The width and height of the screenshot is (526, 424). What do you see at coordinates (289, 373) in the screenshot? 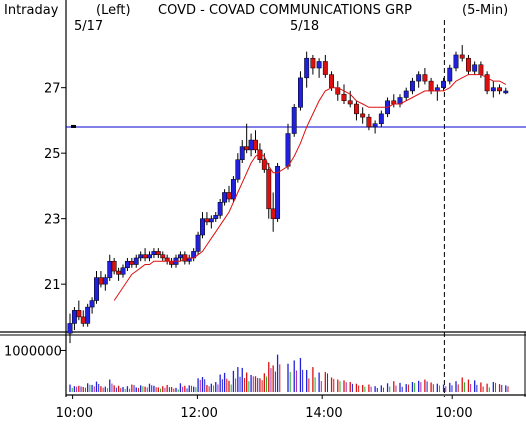
I see `volume-layer` at bounding box center [289, 373].